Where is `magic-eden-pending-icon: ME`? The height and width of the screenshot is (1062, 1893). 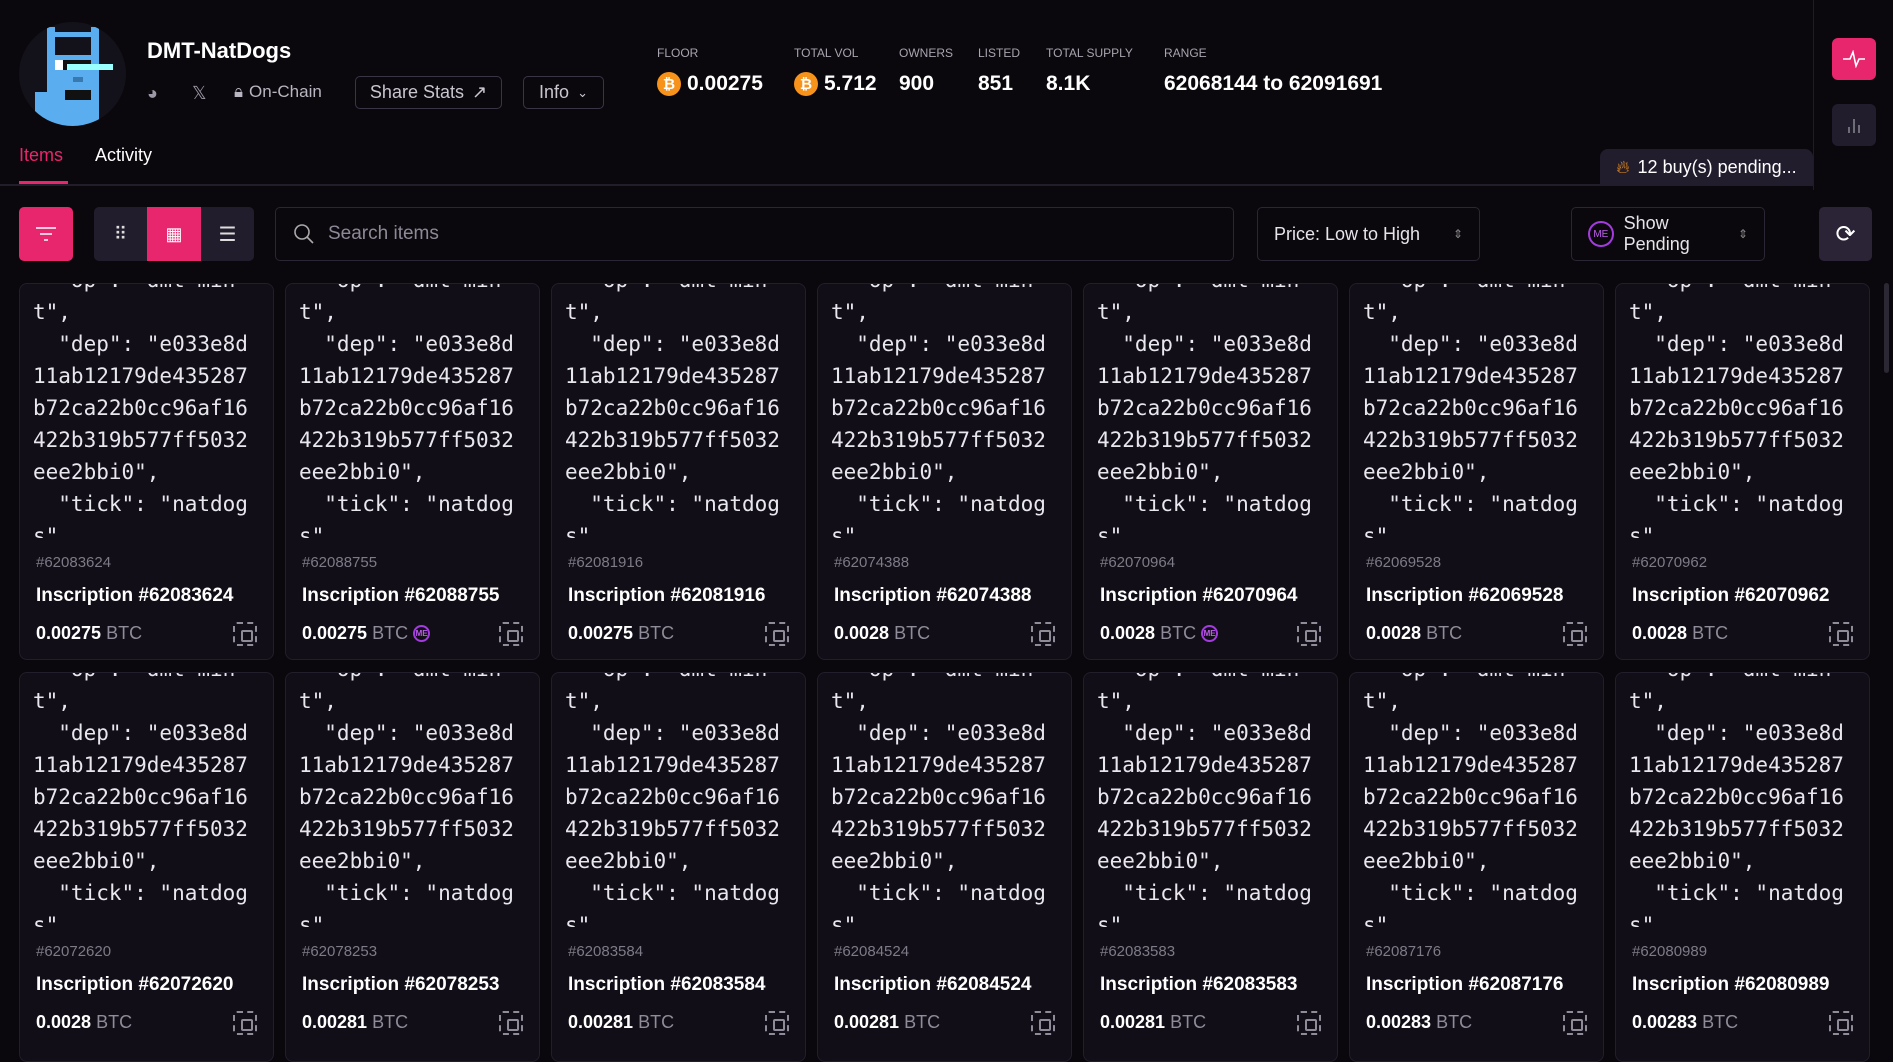
magic-eden-pending-icon: ME is located at coordinates (422, 633).